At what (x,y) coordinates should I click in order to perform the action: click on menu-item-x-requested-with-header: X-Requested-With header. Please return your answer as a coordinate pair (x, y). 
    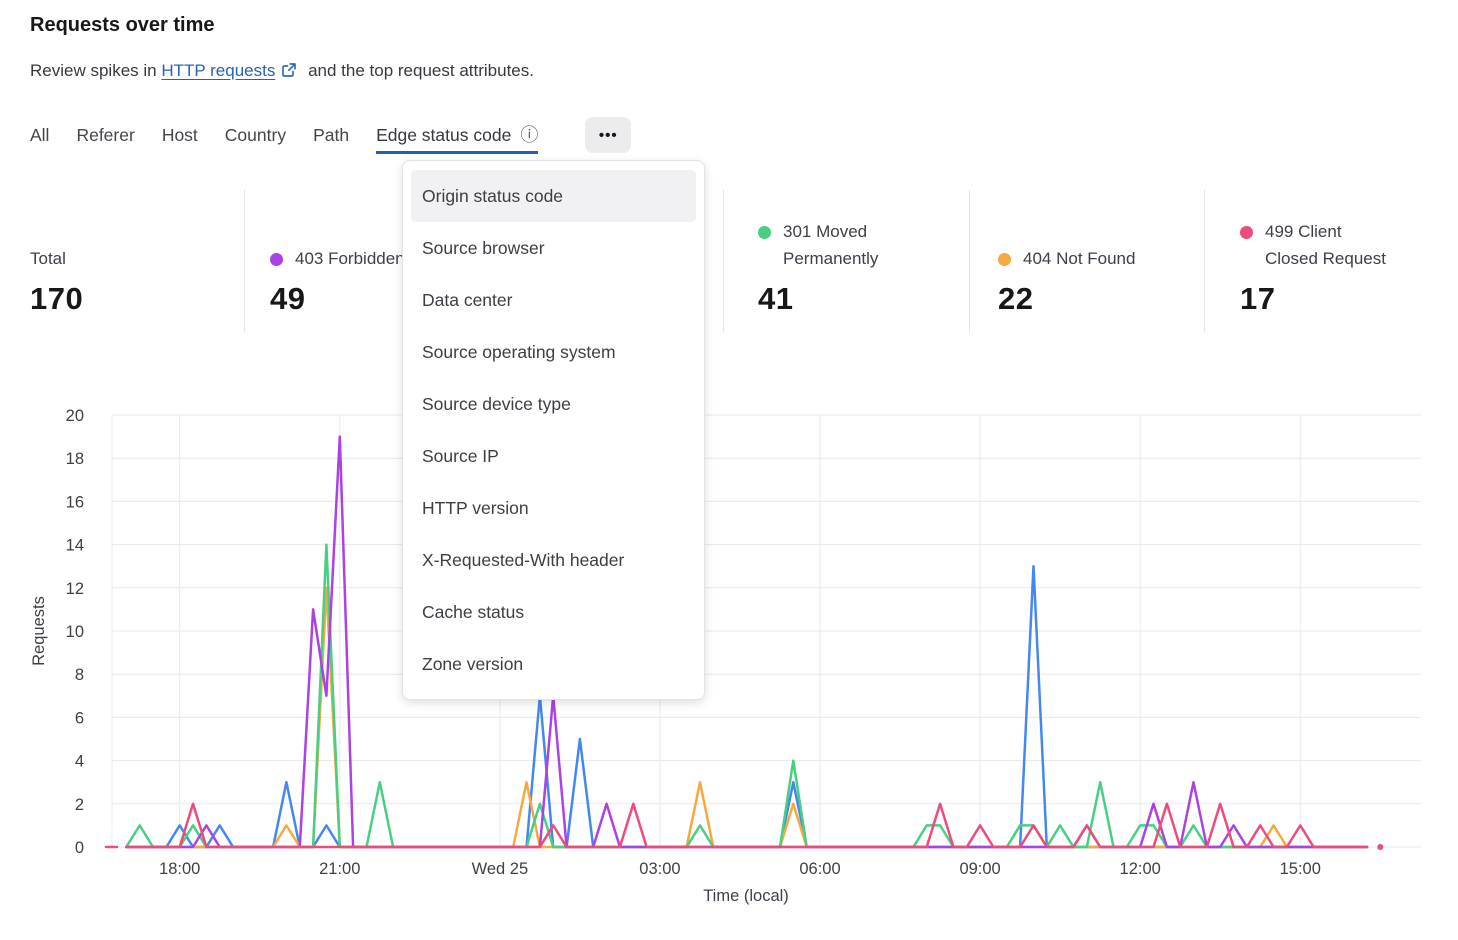
    Looking at the image, I should click on (523, 559).